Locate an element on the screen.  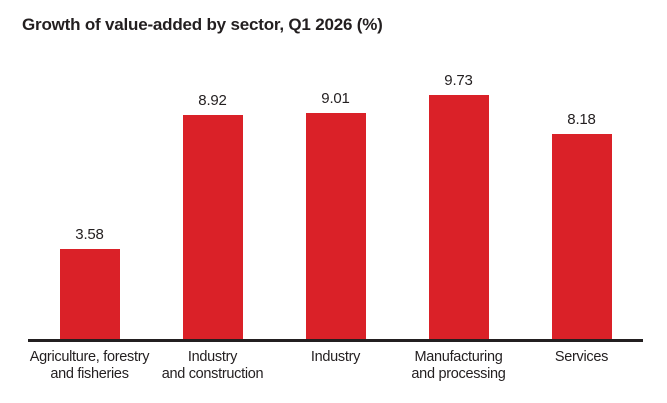
x-axis-label-text: Agriculture, forestry and fisheries is located at coordinates (89, 365).